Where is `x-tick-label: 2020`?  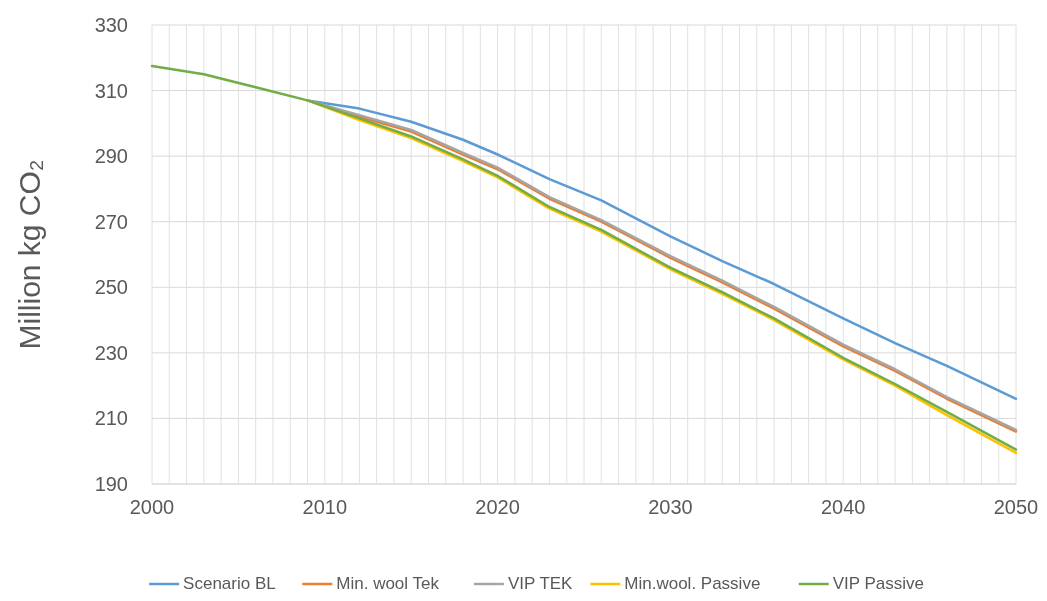
x-tick-label: 2020 is located at coordinates (497, 507).